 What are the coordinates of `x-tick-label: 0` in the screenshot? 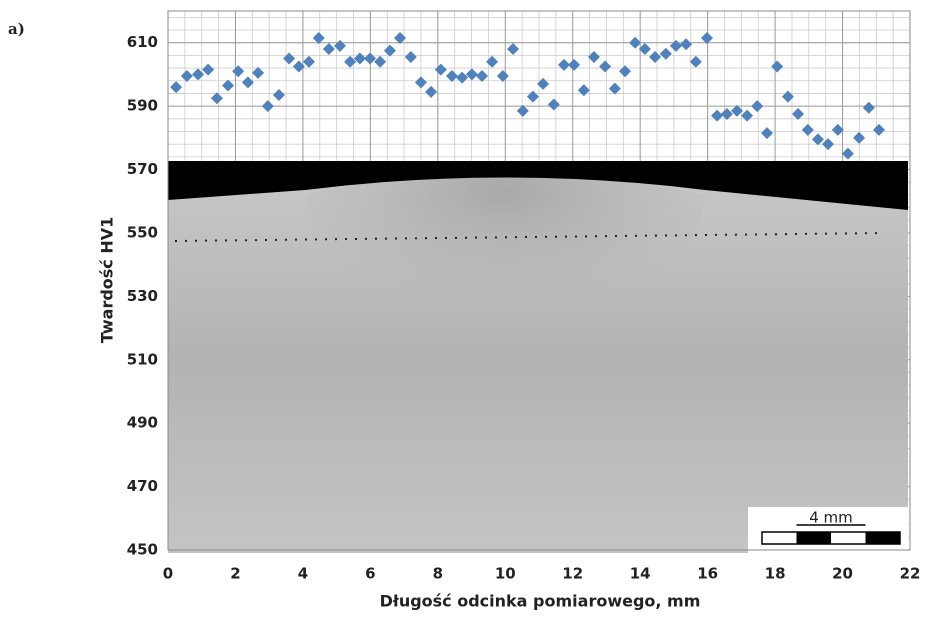 It's located at (168, 574).